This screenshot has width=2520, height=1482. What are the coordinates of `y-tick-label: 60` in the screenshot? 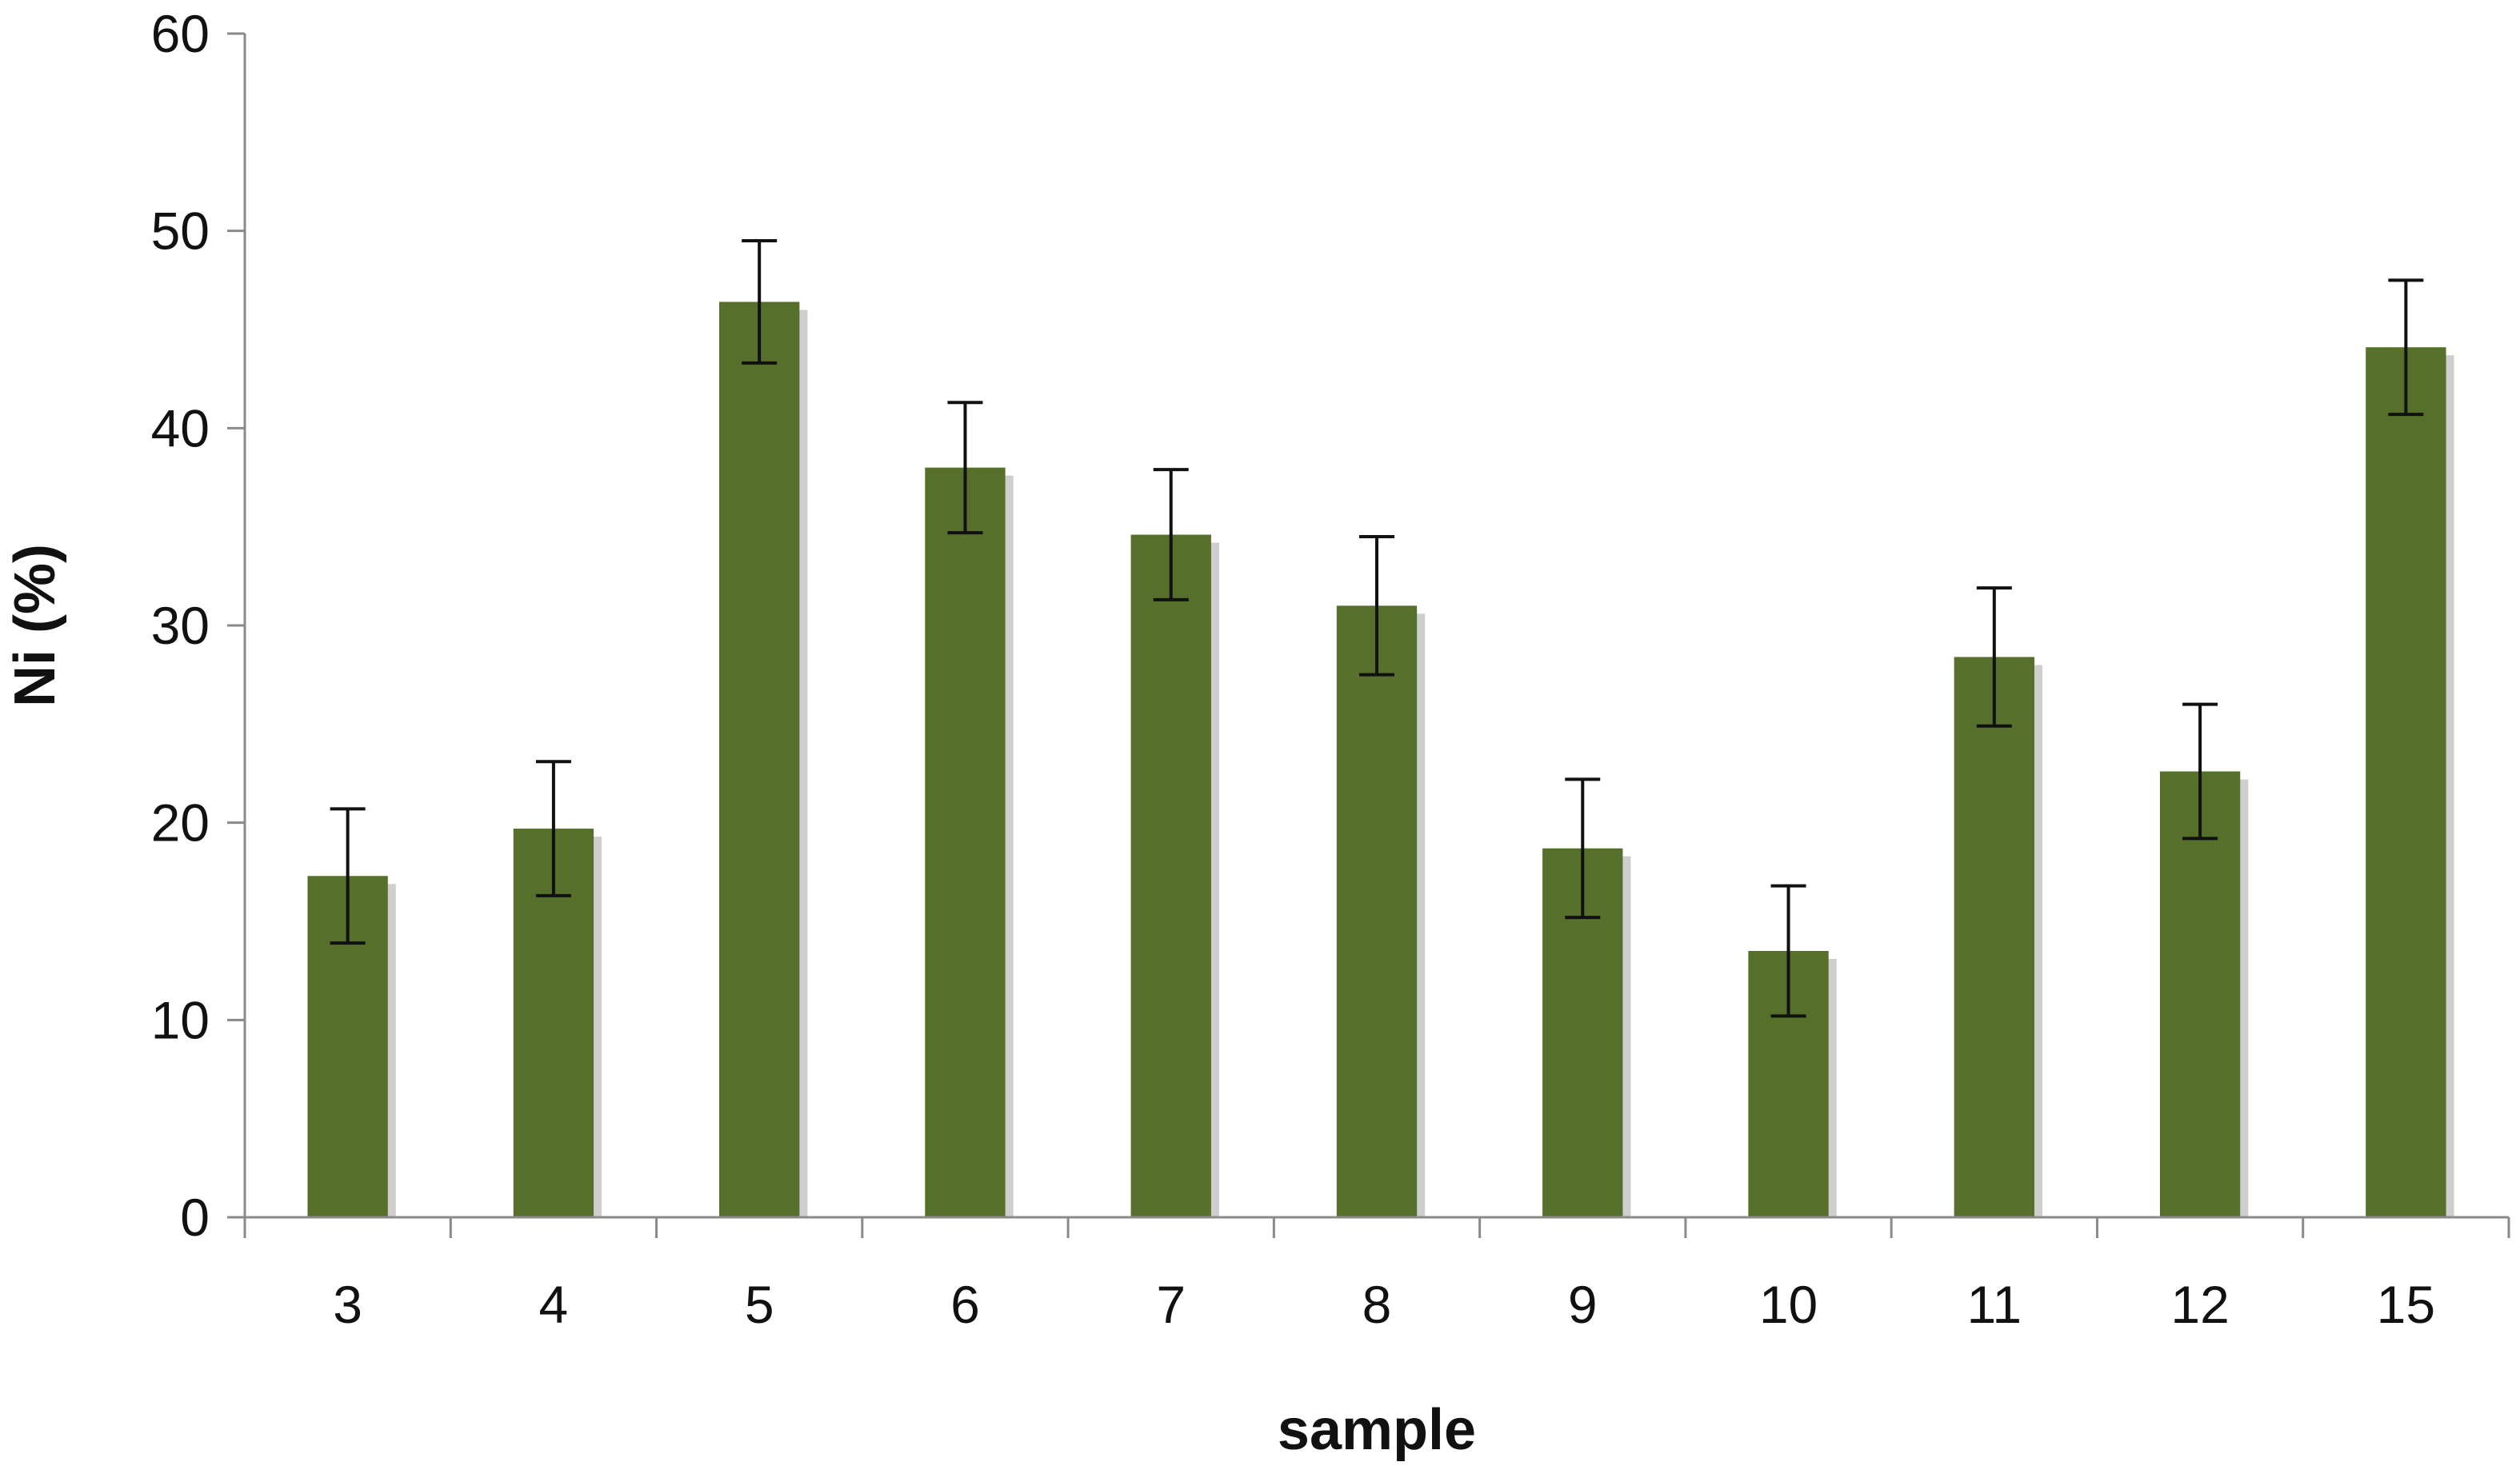 It's located at (180, 33).